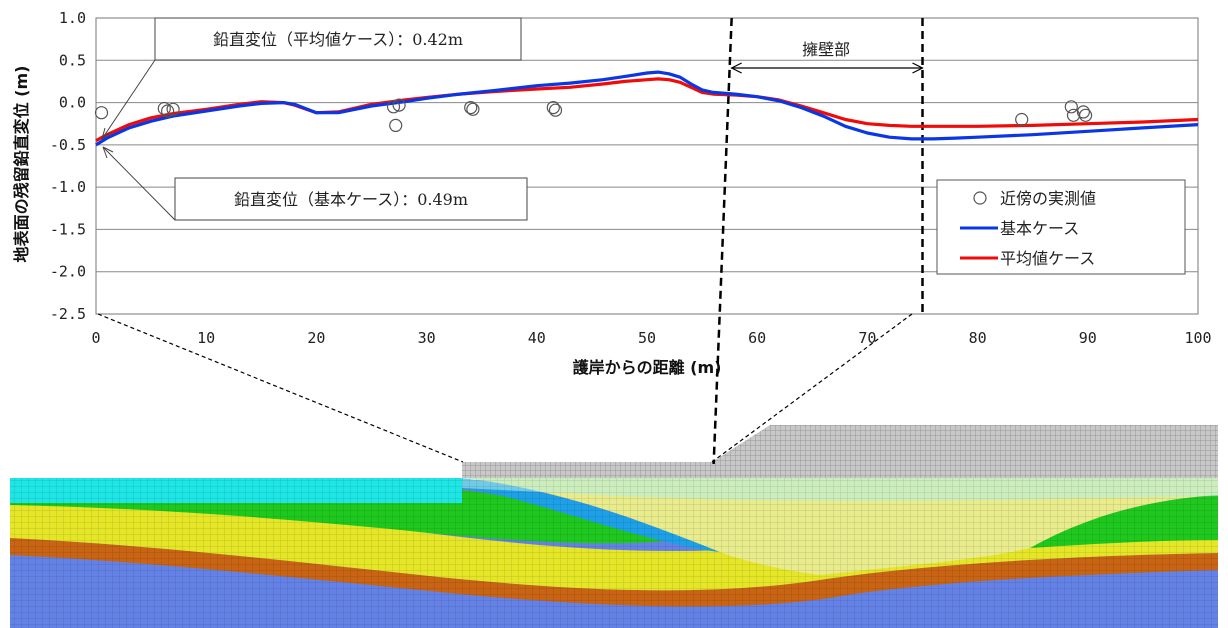 The image size is (1228, 628). Describe the element at coordinates (68, 187) in the screenshot. I see `y-tick-label: -1.0` at that location.